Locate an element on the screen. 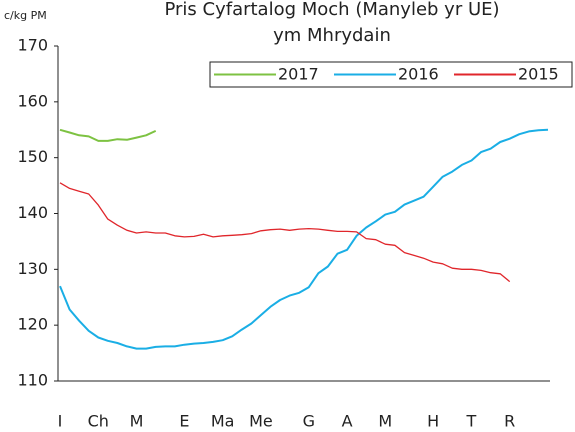  x-tick-label: E is located at coordinates (184, 421).